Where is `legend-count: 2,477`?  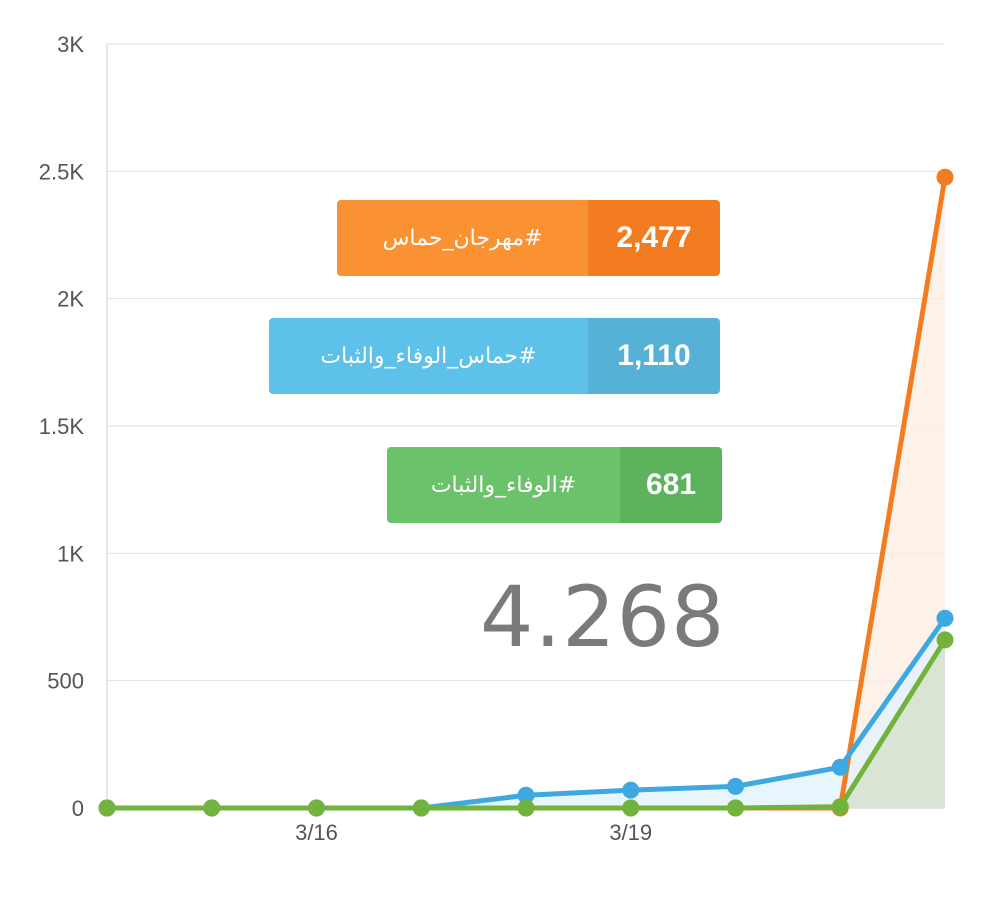
legend-count: 2,477 is located at coordinates (654, 238).